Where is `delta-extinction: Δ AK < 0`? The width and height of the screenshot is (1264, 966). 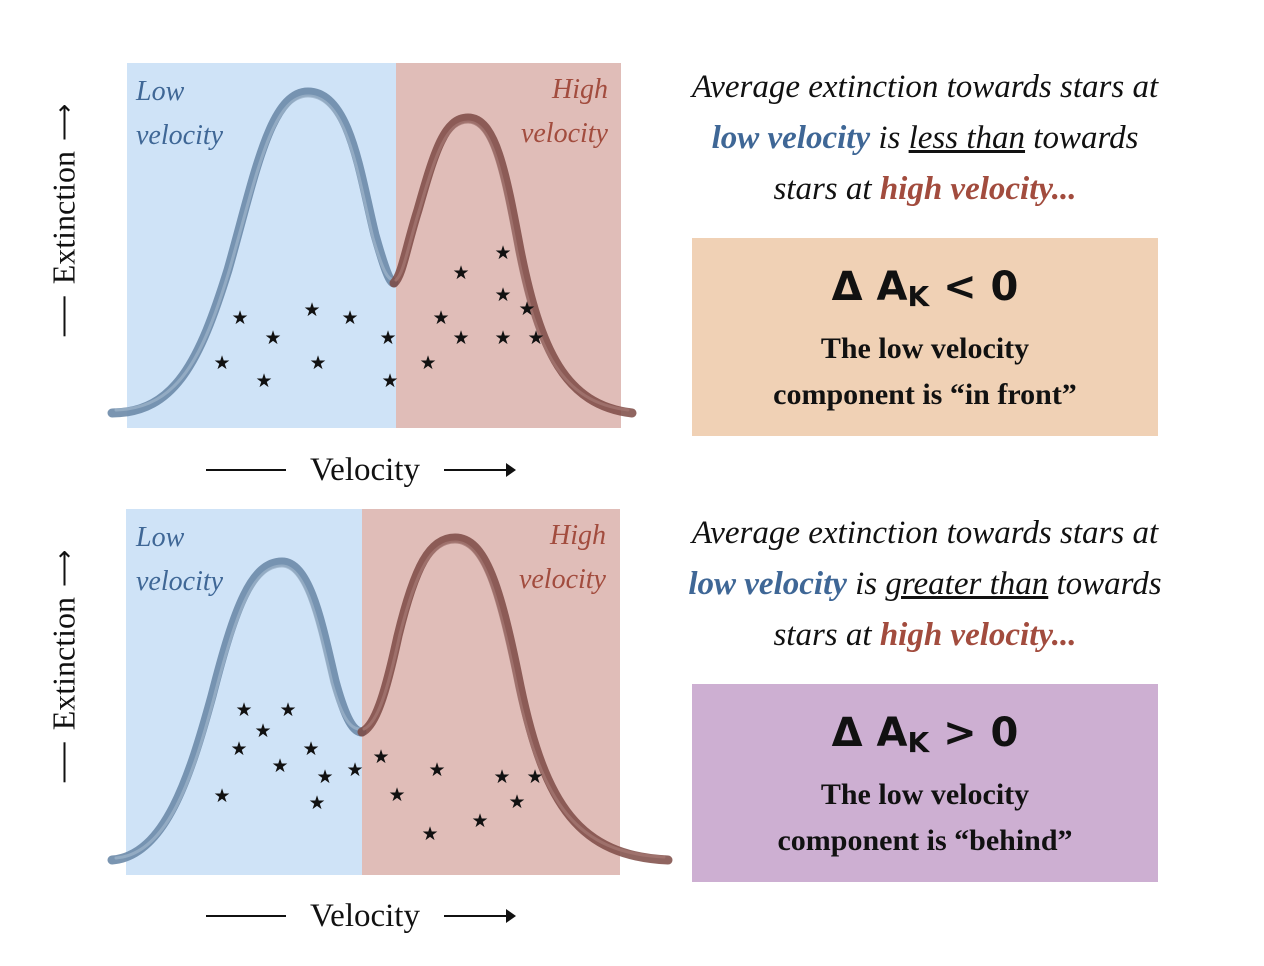
delta-extinction: Δ AK < 0 is located at coordinates (925, 288).